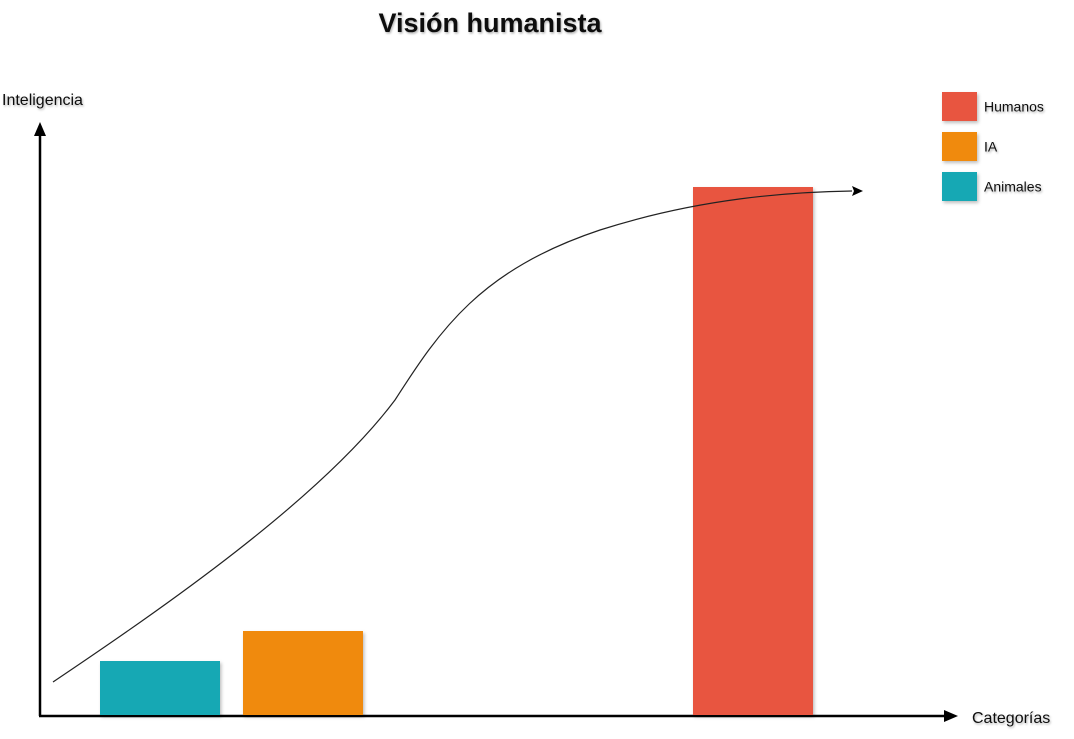  What do you see at coordinates (1013, 187) in the screenshot?
I see `legend-label-animales: Animales` at bounding box center [1013, 187].